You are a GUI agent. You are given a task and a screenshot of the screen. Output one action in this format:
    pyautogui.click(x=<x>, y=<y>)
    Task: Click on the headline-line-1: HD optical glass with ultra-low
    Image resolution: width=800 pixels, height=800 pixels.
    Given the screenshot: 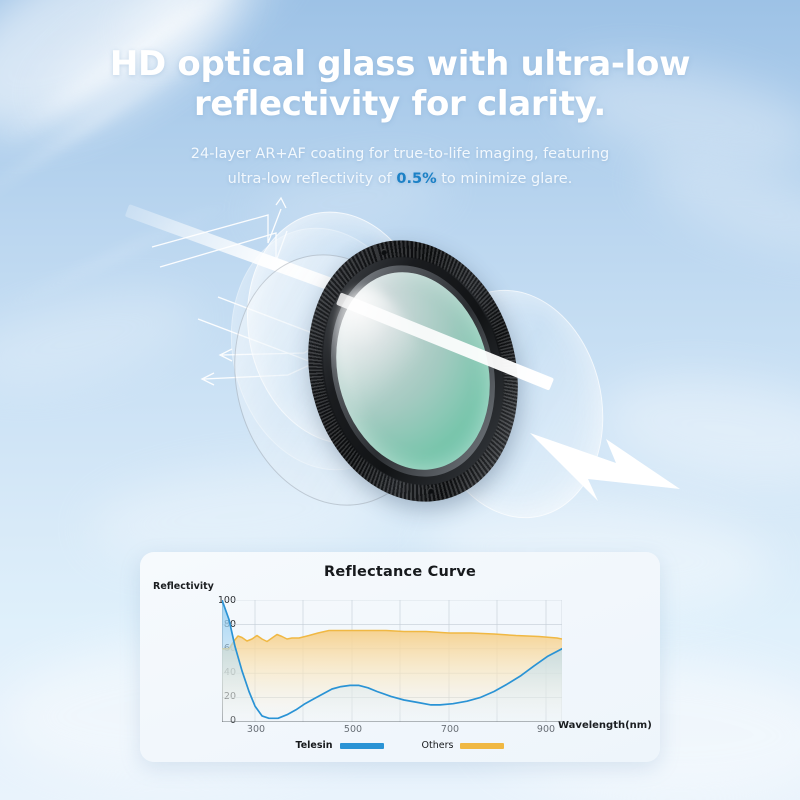 What is the action you would take?
    pyautogui.click(x=400, y=64)
    